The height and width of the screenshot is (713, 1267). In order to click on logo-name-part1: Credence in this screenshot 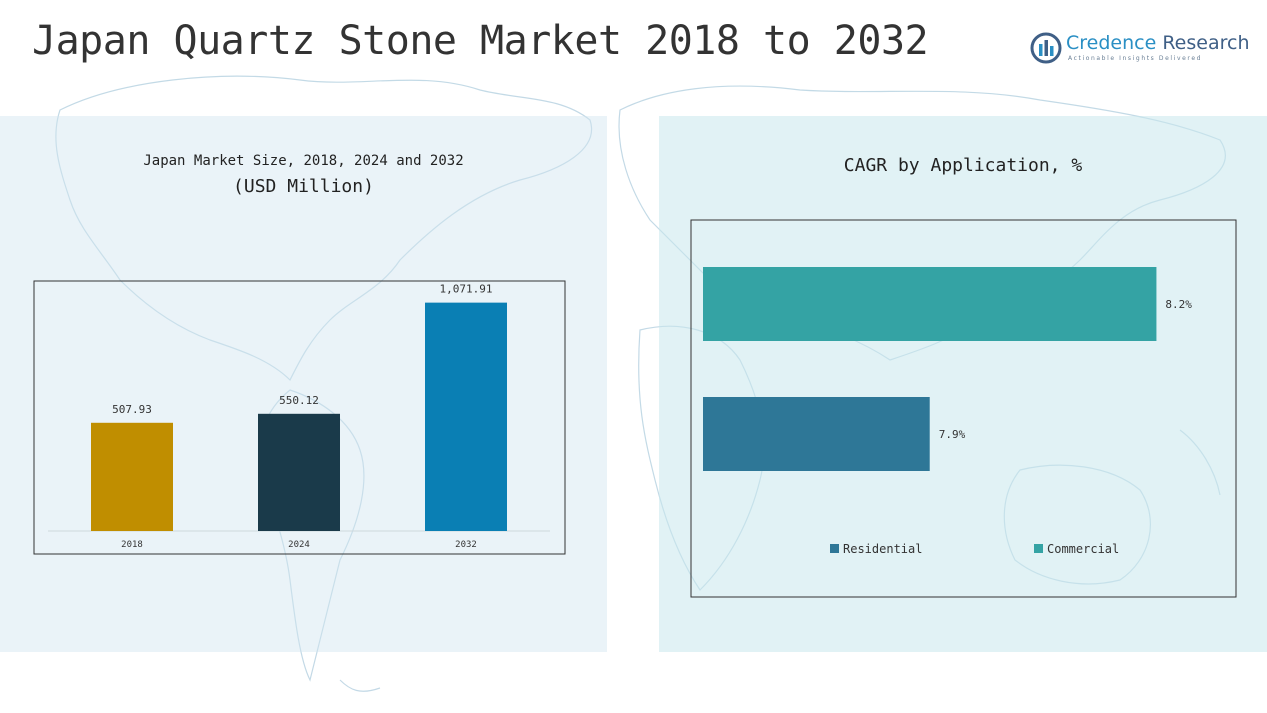, I will do `click(1111, 43)`.